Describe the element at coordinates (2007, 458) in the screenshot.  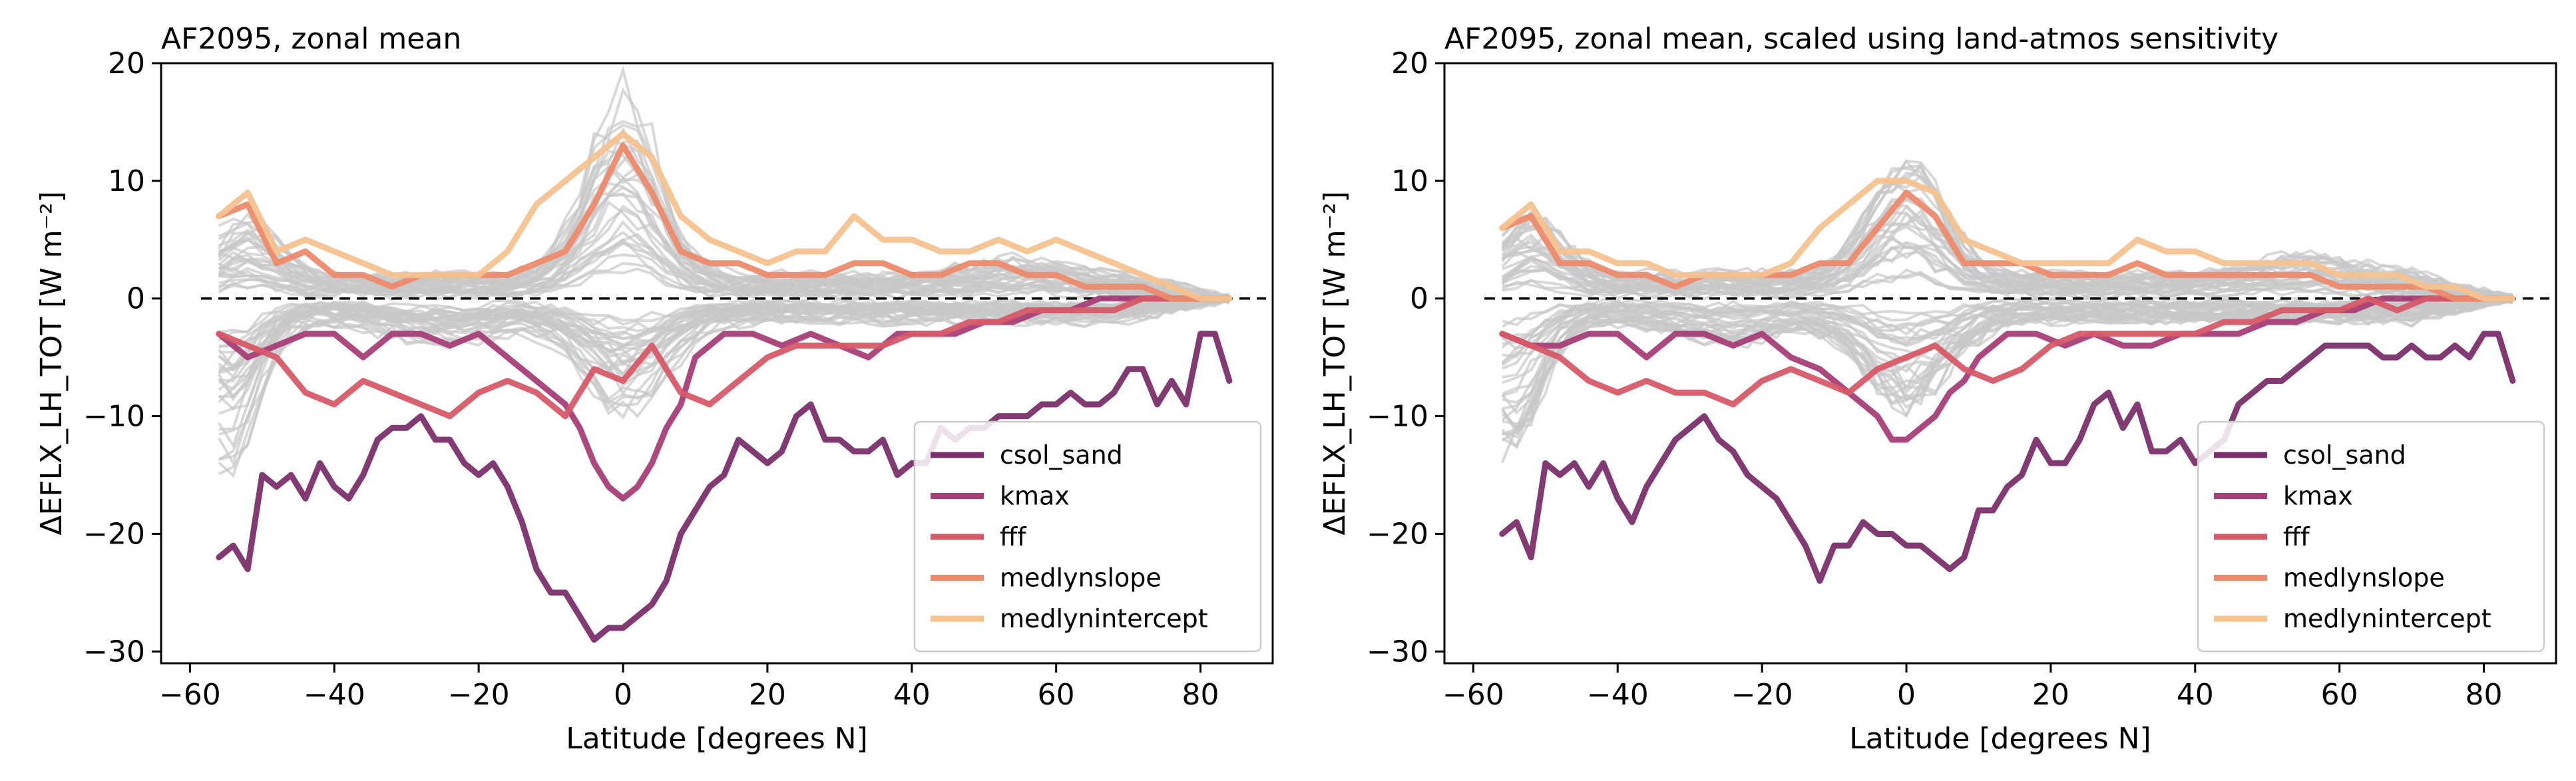
I see `series-line-csol_sand` at that location.